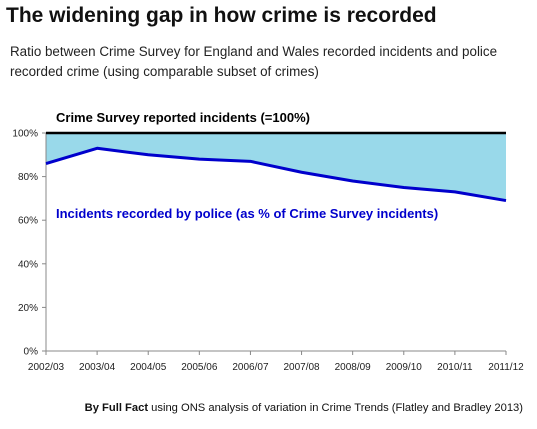 This screenshot has height=429, width=537. Describe the element at coordinates (46, 367) in the screenshot. I see `x-tick-label: 2002/03` at that location.